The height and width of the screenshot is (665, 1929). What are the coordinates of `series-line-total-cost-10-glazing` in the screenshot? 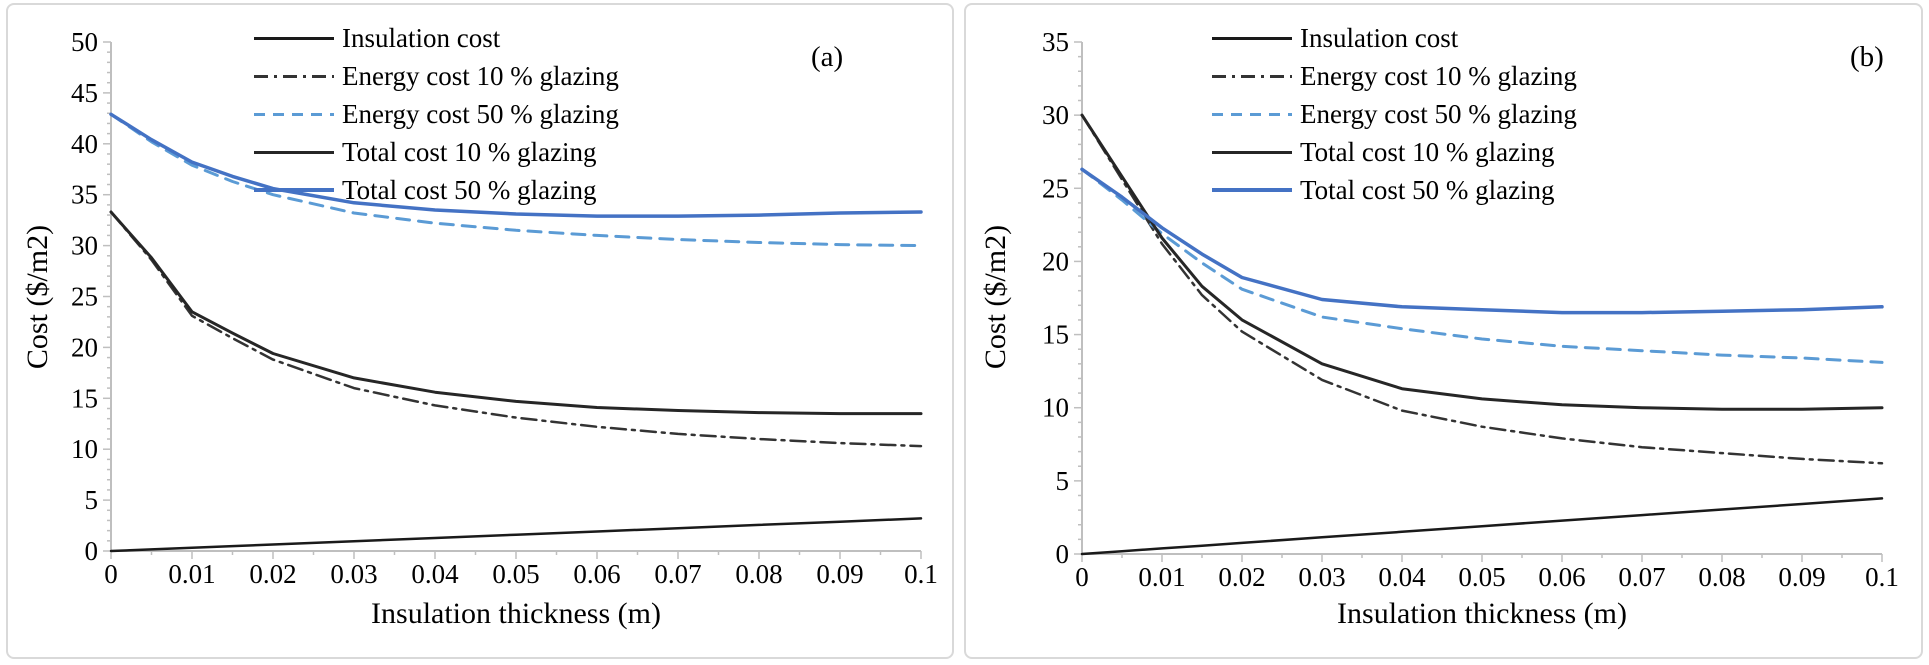 It's located at (516, 313).